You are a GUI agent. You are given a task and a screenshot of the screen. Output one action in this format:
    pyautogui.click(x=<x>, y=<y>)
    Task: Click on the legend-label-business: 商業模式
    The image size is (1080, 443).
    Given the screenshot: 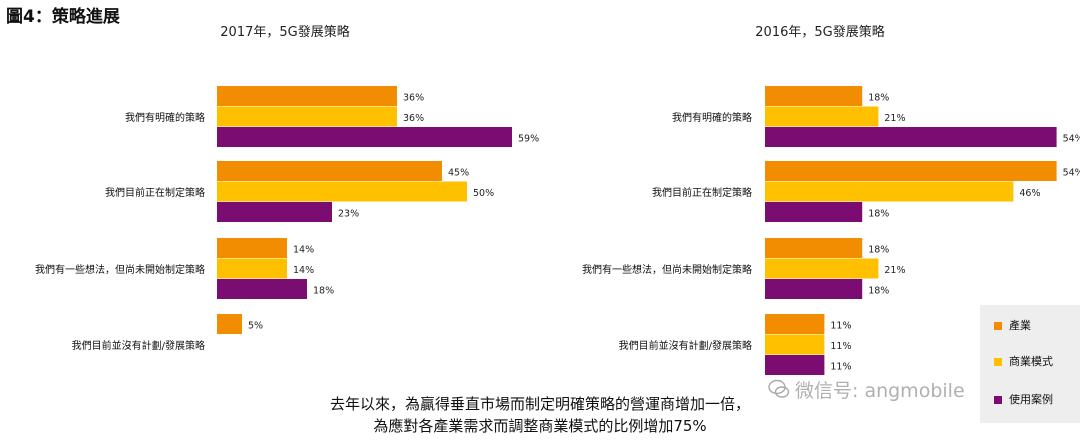 What is the action you would take?
    pyautogui.click(x=1031, y=361)
    